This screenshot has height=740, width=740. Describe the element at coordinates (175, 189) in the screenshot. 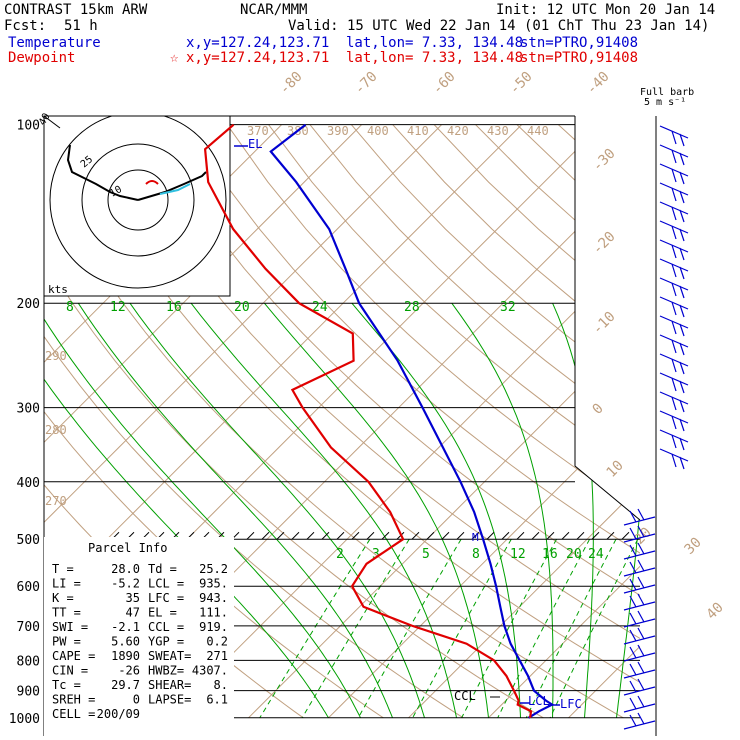

I see `hodograph-low-level-segment` at that location.